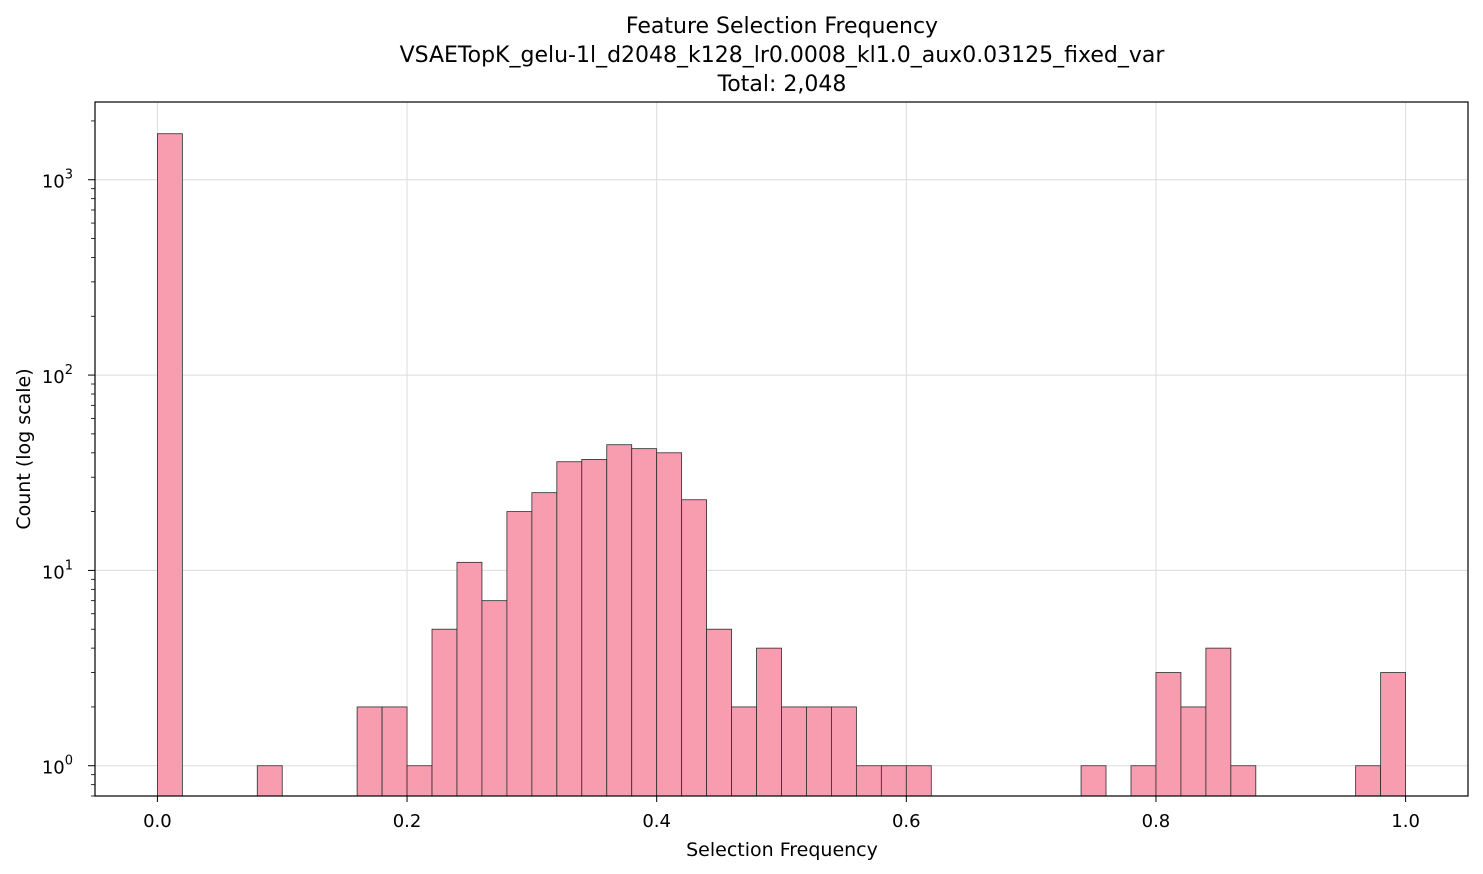 The height and width of the screenshot is (874, 1483). I want to click on y-axis-label: Count (log scale), so click(24, 448).